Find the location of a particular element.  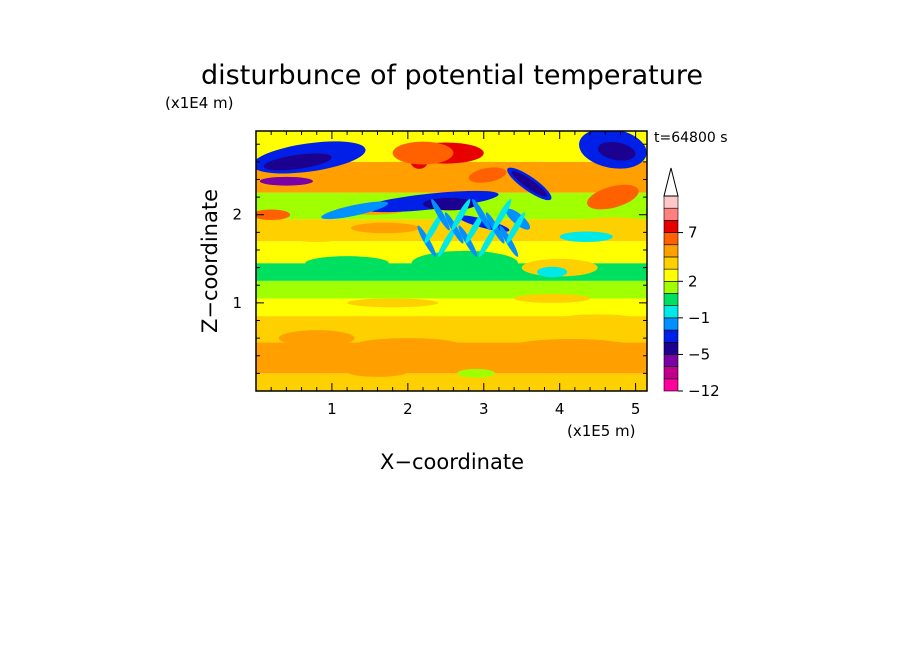

colorbar: −12−5−127 is located at coordinates (691, 283).